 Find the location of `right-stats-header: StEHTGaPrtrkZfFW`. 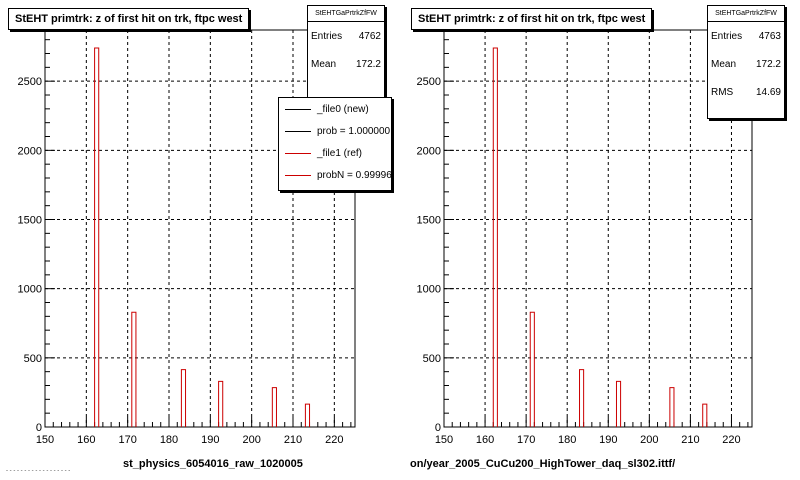

right-stats-header: StEHTGaPrtrkZfFW is located at coordinates (746, 14).